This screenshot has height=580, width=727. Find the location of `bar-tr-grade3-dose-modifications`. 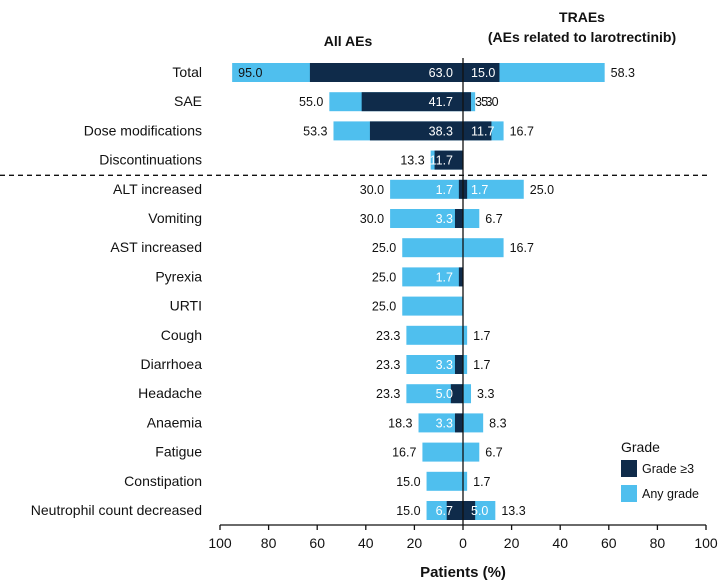

bar-tr-grade3-dose-modifications is located at coordinates (477, 131).